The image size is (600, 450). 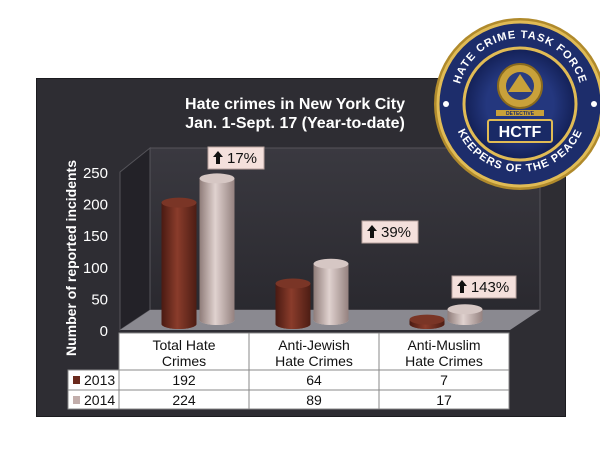 What do you see at coordinates (99, 380) in the screenshot?
I see `legend-label-2013: 2013` at bounding box center [99, 380].